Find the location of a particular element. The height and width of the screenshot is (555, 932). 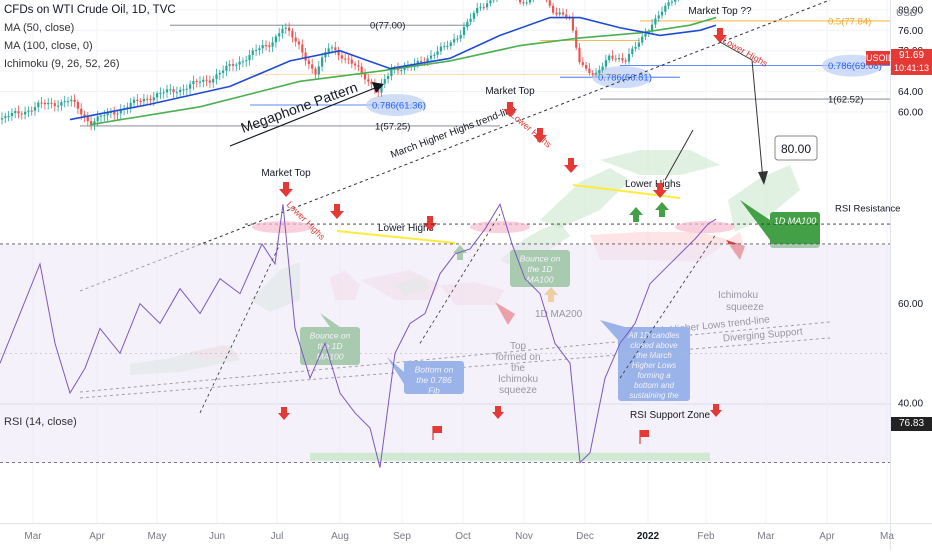

x-tick-label: May is located at coordinates (157, 536).